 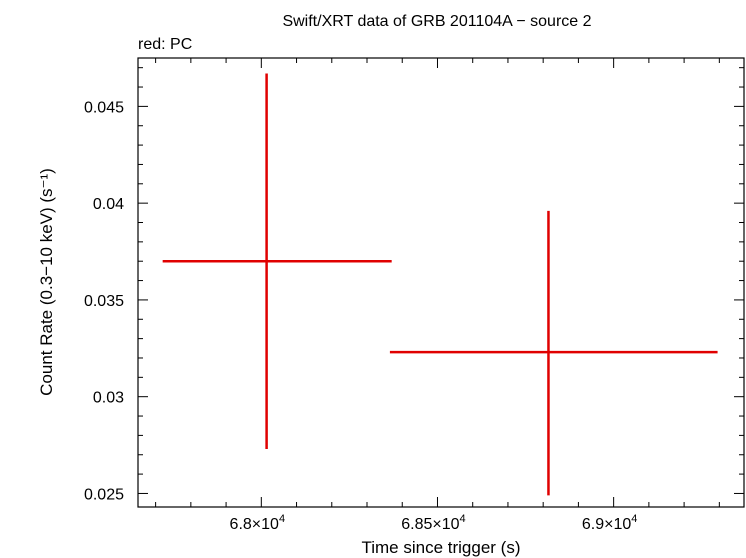 What do you see at coordinates (104, 301) in the screenshot?
I see `y-tick-label: 0.035` at bounding box center [104, 301].